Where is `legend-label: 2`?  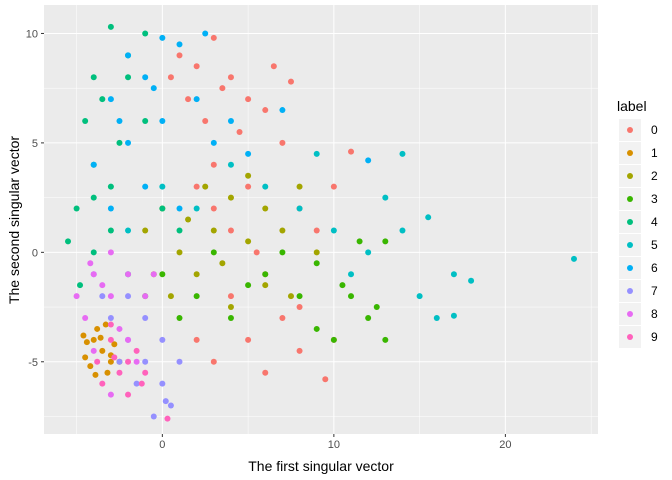
legend-label: 2 is located at coordinates (654, 176).